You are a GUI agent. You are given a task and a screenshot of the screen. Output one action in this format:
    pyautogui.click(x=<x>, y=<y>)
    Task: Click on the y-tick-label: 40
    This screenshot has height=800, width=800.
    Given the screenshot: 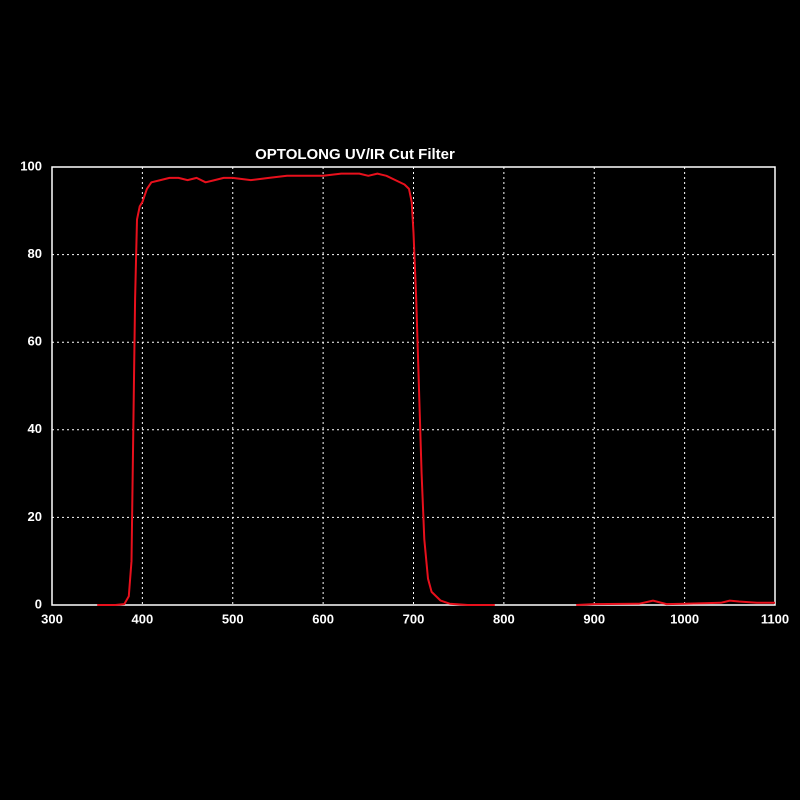 What is the action you would take?
    pyautogui.click(x=35, y=428)
    